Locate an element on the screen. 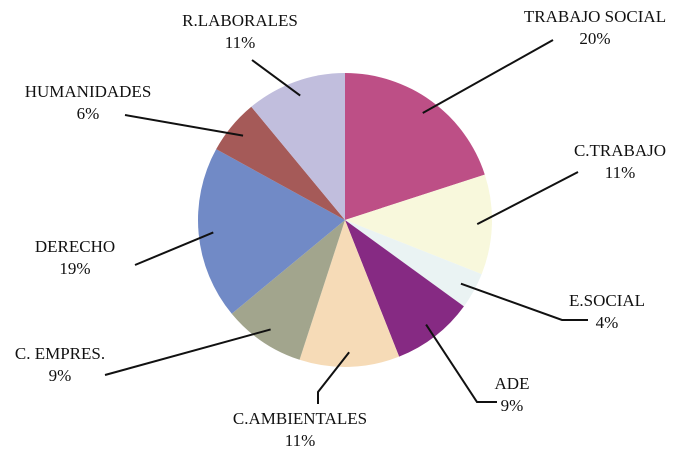  slice-label: C.TRABAJO is located at coordinates (620, 150).